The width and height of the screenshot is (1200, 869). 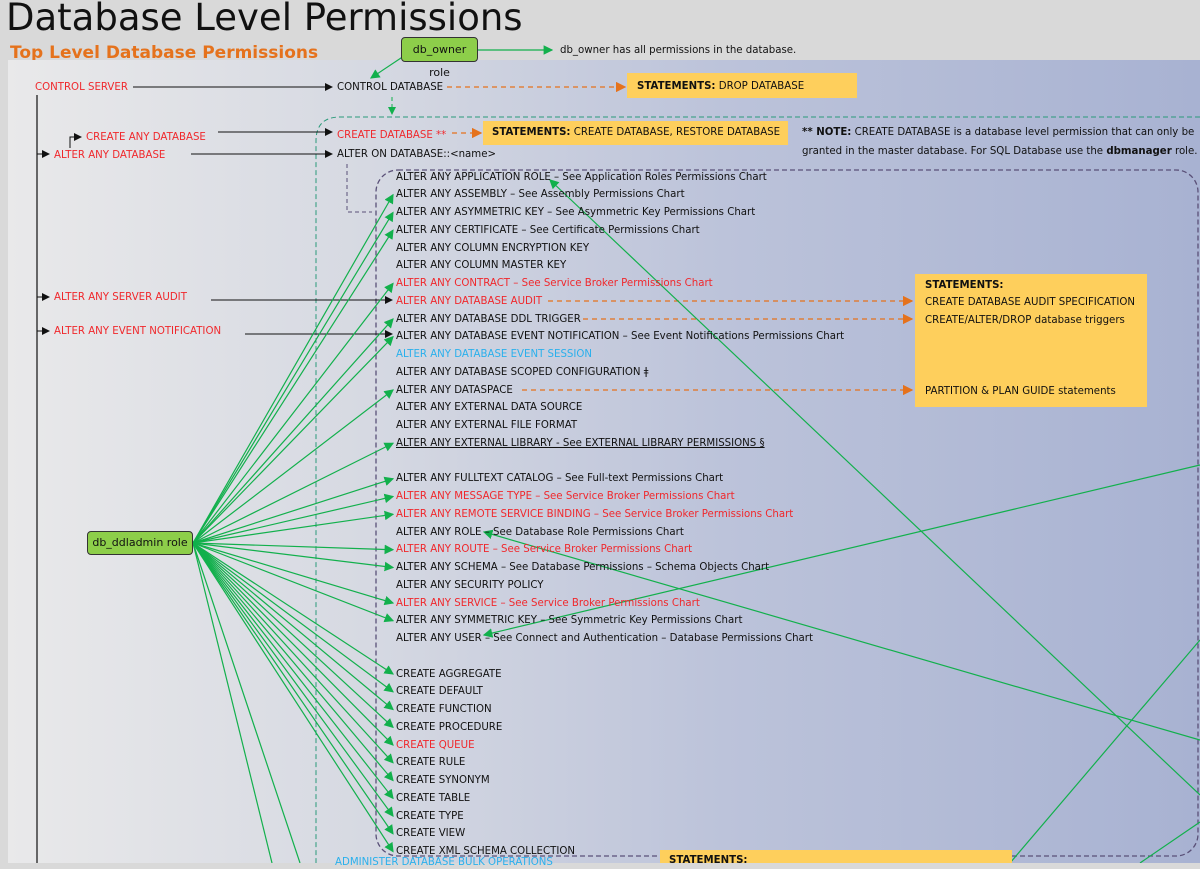 I want to click on alter-on-database: ALTER ON DATABASE::<name>, so click(x=417, y=154).